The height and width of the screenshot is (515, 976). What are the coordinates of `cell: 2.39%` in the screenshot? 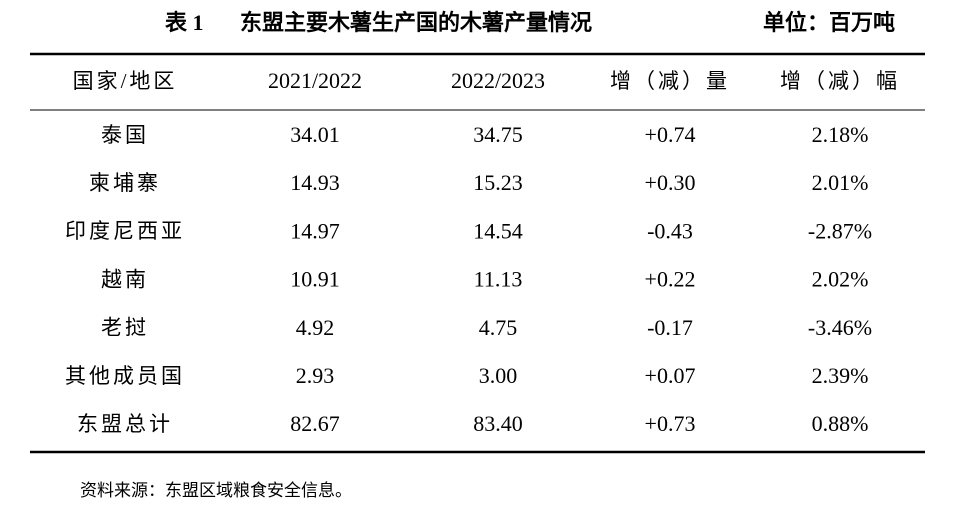 It's located at (840, 375).